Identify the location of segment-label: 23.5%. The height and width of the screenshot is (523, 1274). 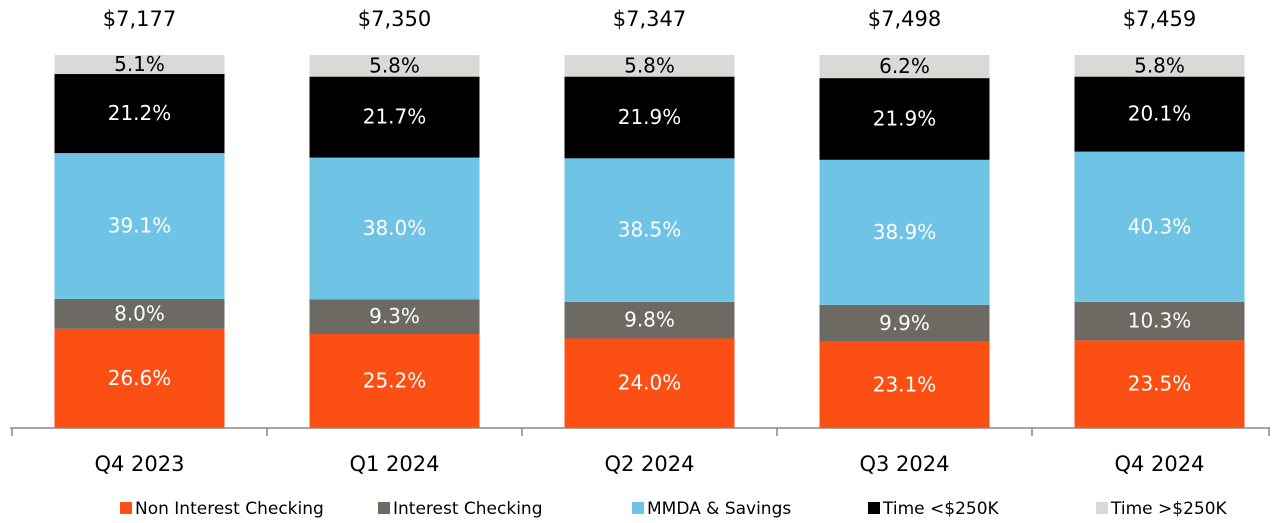
(1160, 384).